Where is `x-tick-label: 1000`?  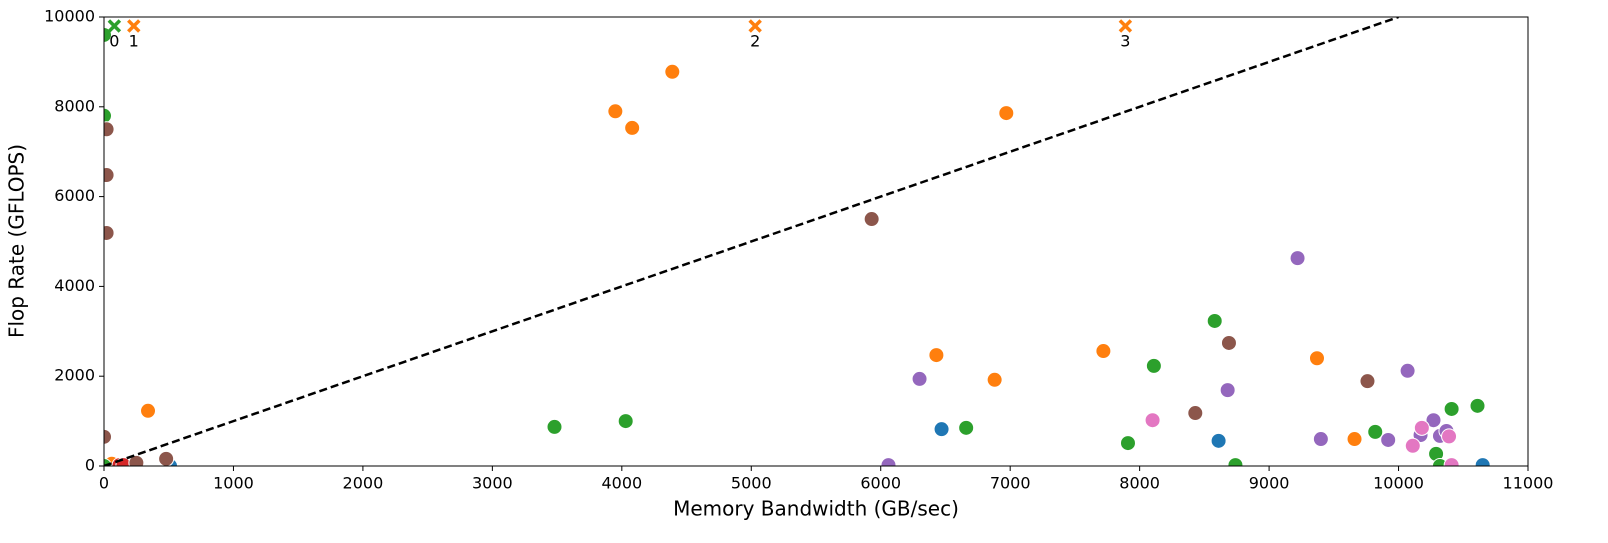 x-tick-label: 1000 is located at coordinates (233, 483).